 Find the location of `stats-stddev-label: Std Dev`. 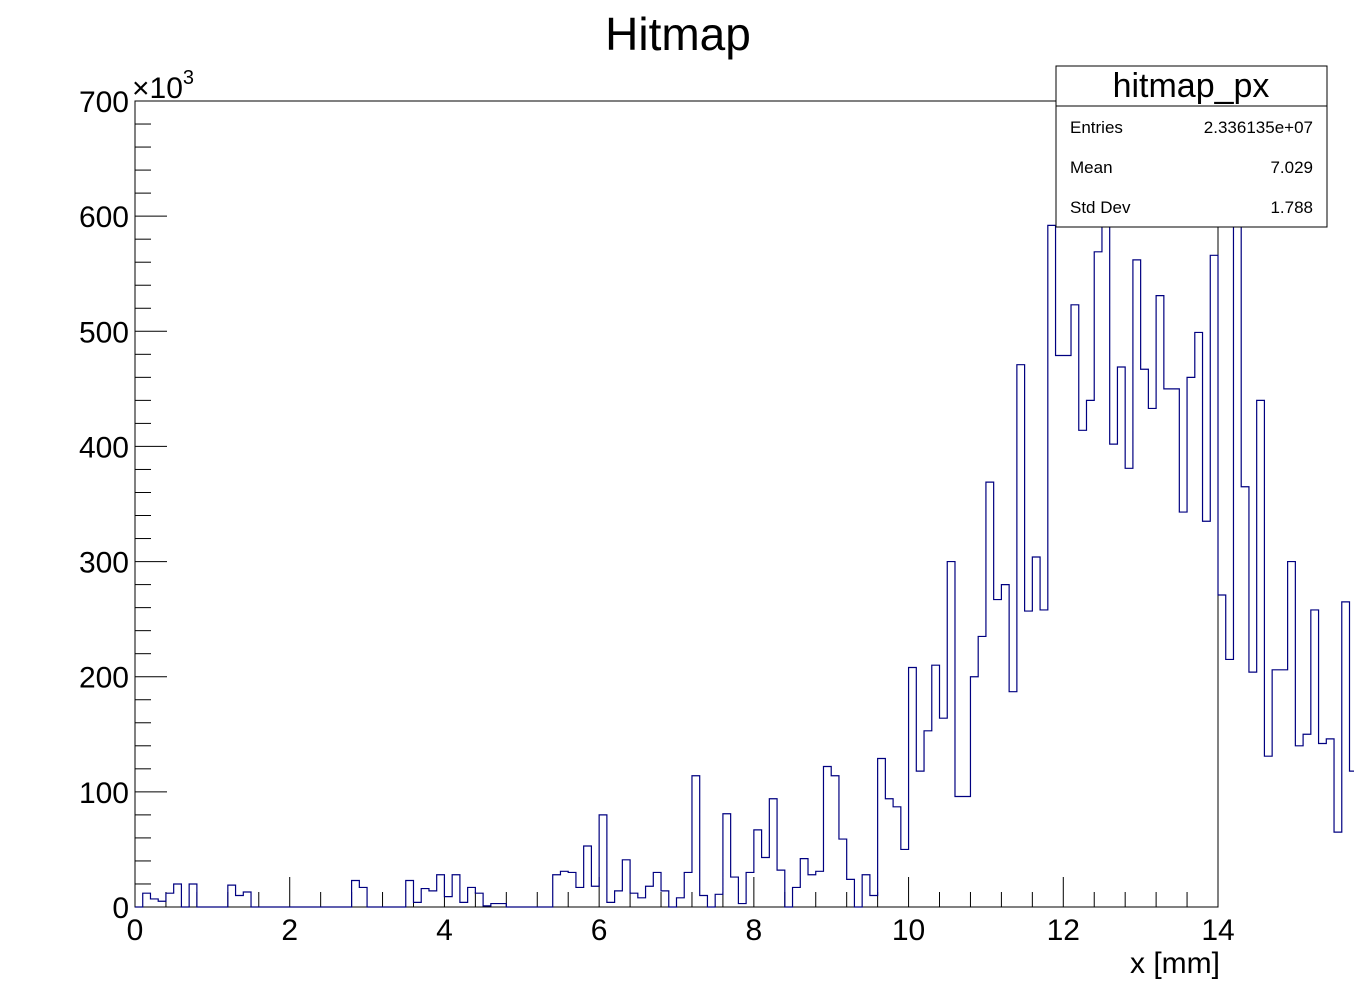

stats-stddev-label: Std Dev is located at coordinates (1100, 207).